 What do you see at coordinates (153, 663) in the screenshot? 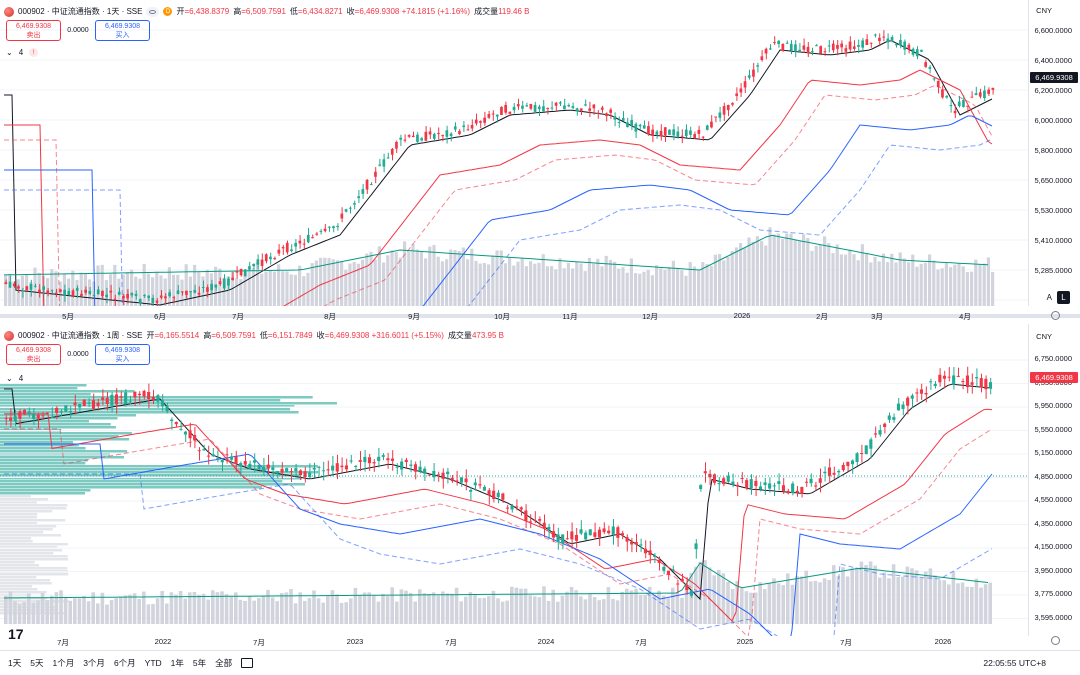
I see `range-button: YTD` at bounding box center [153, 663].